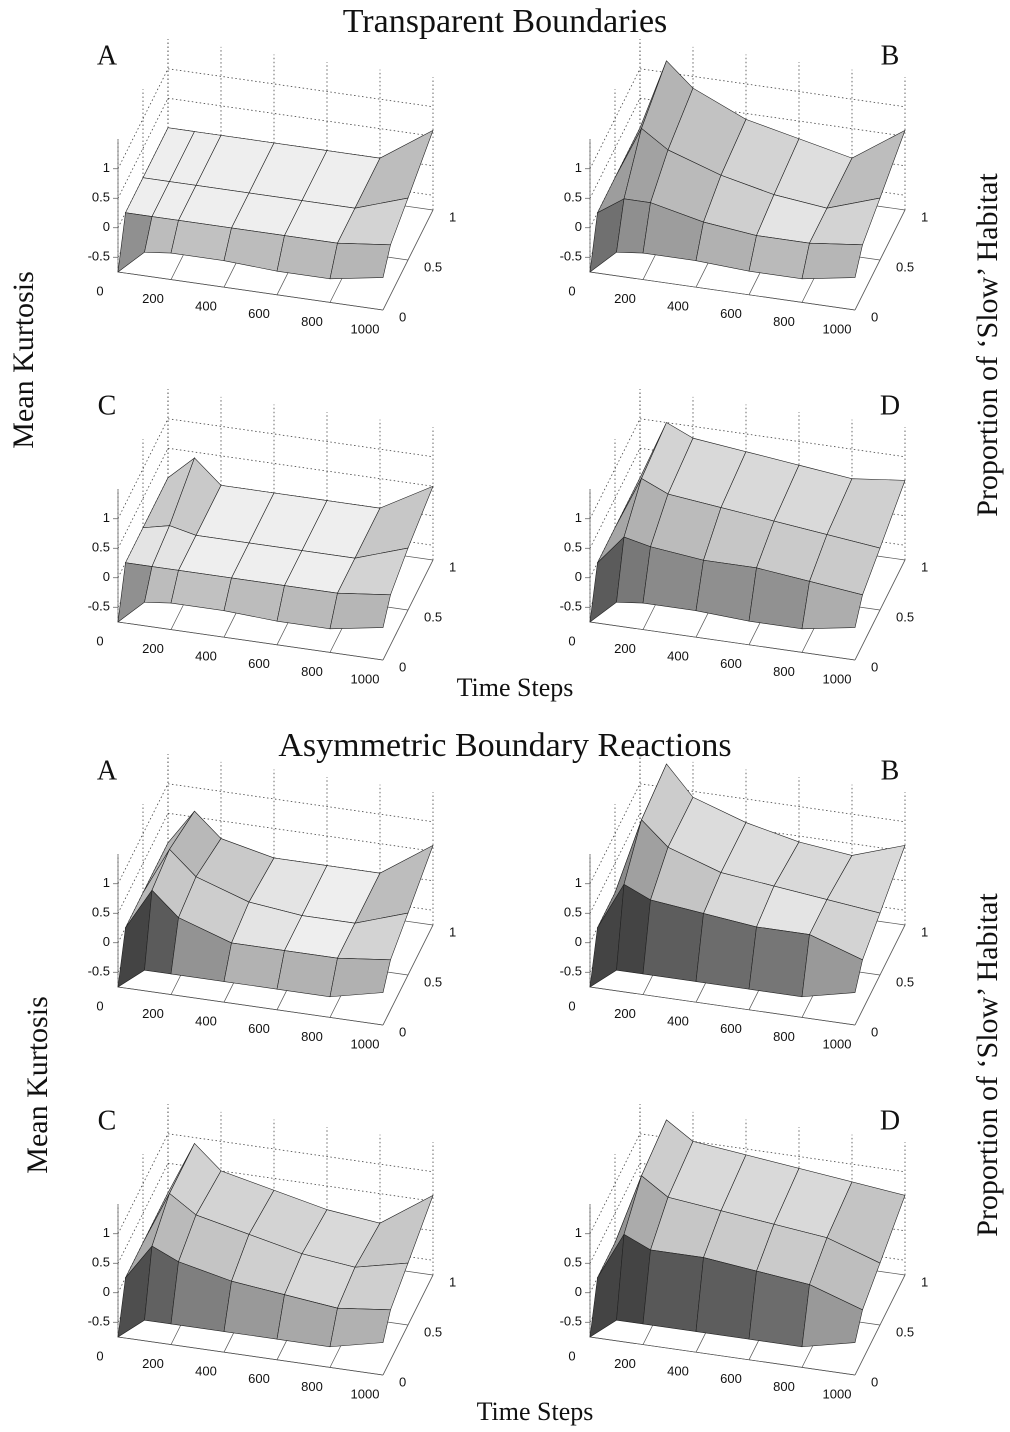  I want to click on z-tick-label: 0, so click(578, 576).